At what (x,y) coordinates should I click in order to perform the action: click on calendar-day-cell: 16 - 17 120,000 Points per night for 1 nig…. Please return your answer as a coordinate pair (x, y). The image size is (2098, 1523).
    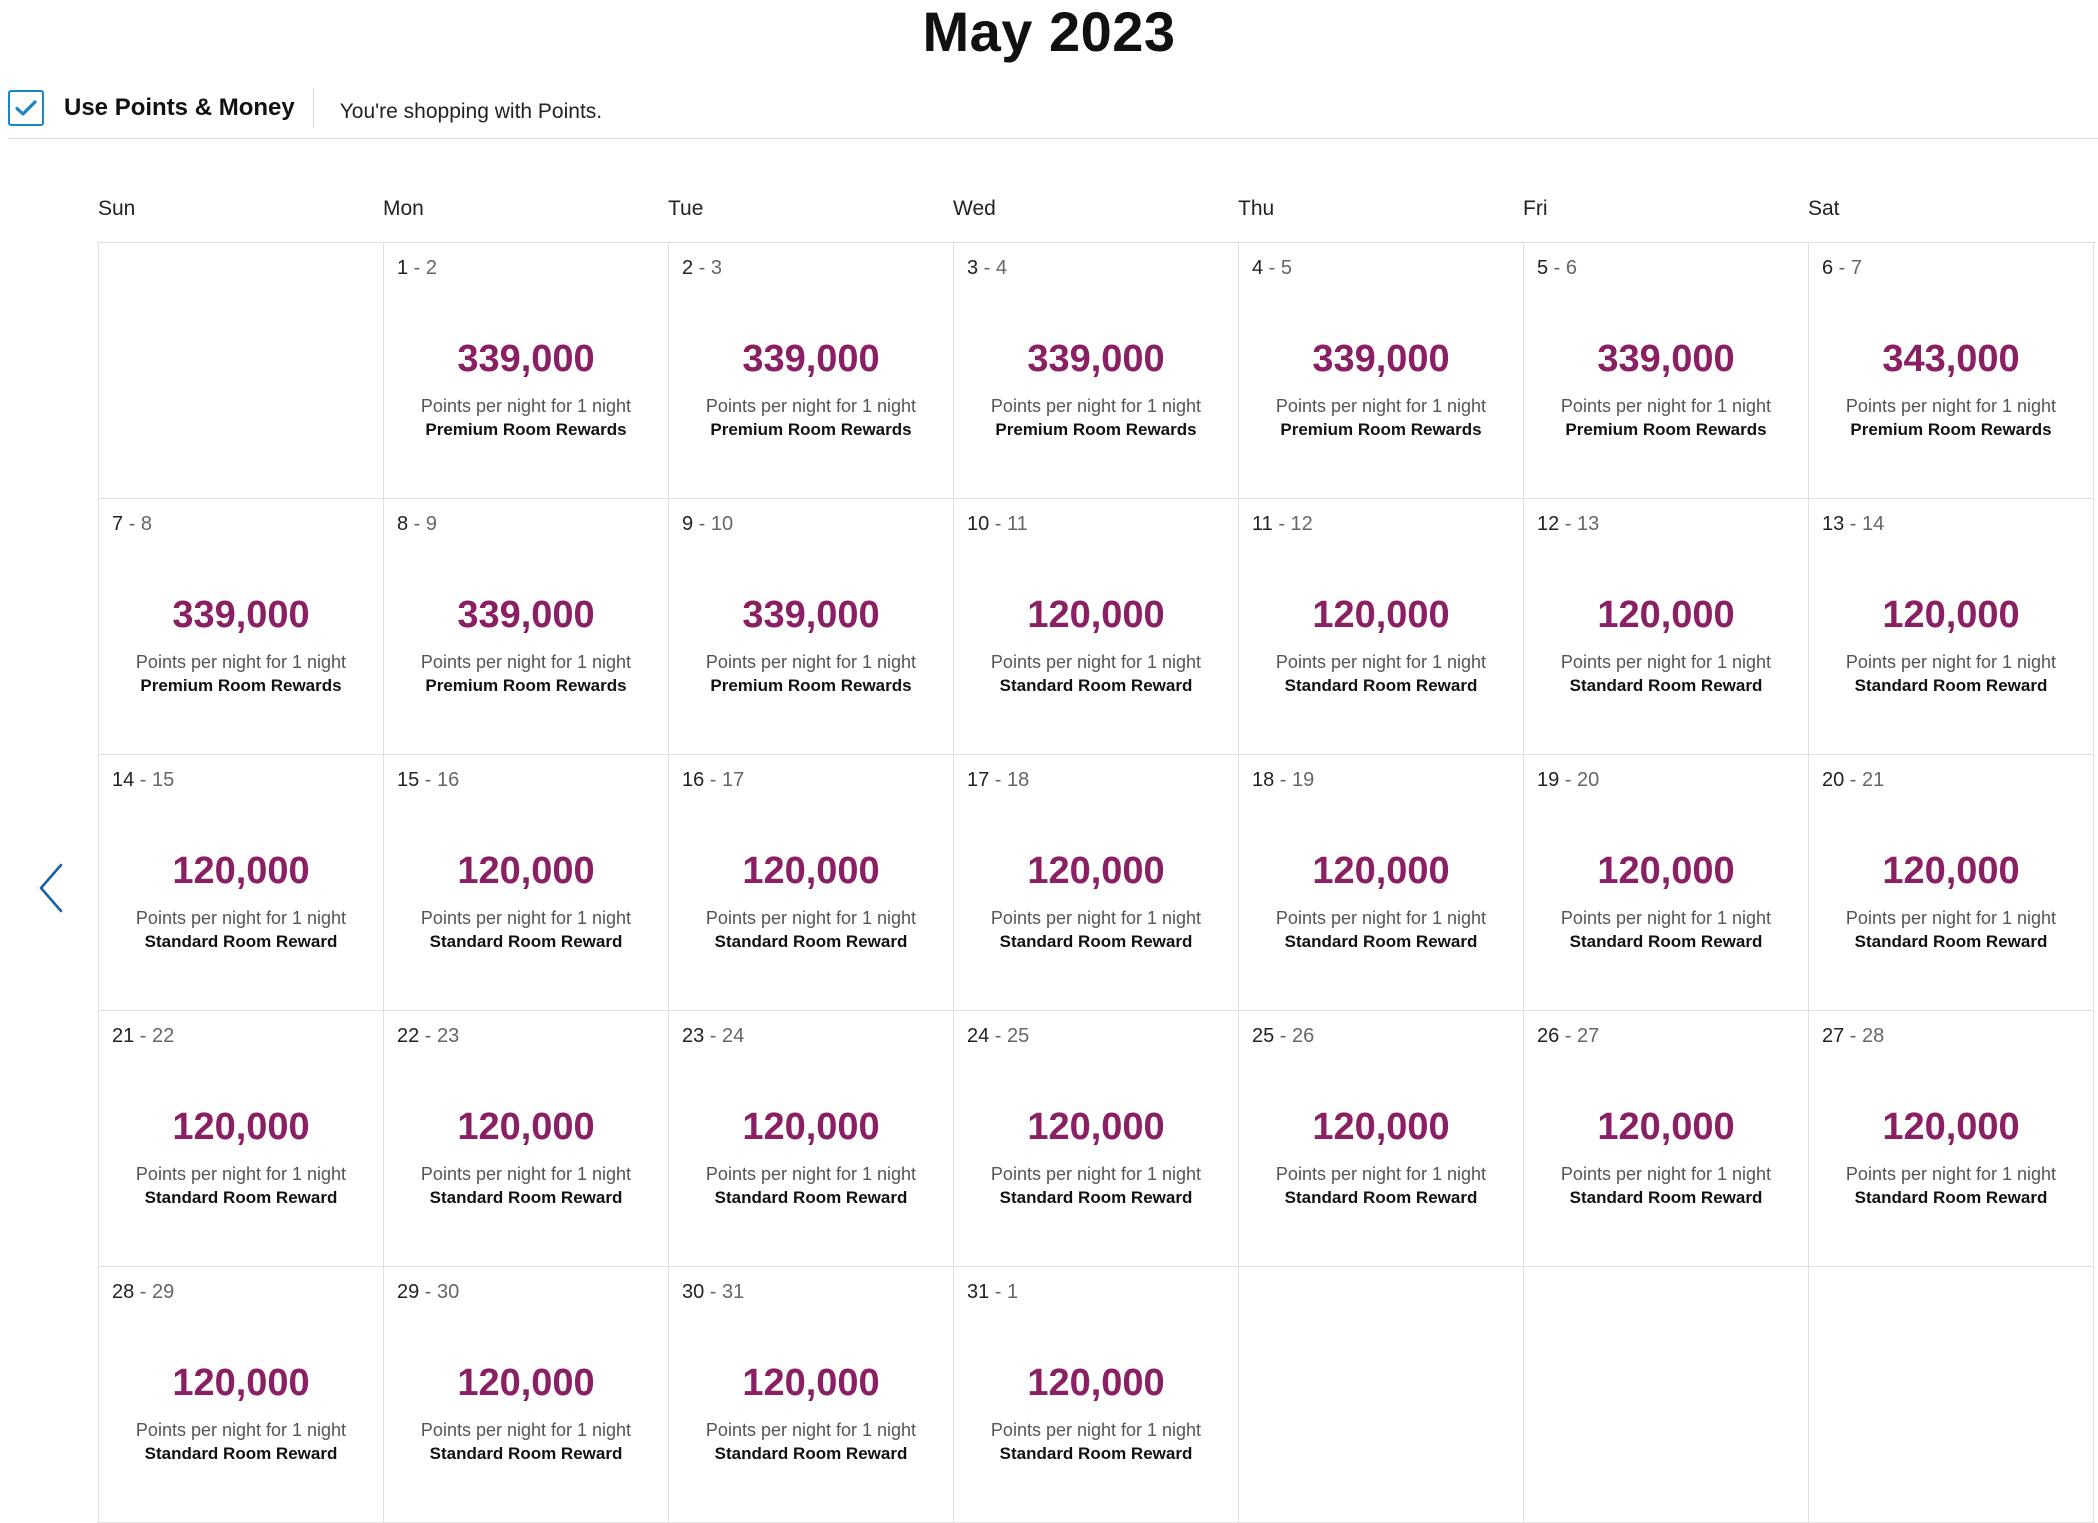
    Looking at the image, I should click on (811, 883).